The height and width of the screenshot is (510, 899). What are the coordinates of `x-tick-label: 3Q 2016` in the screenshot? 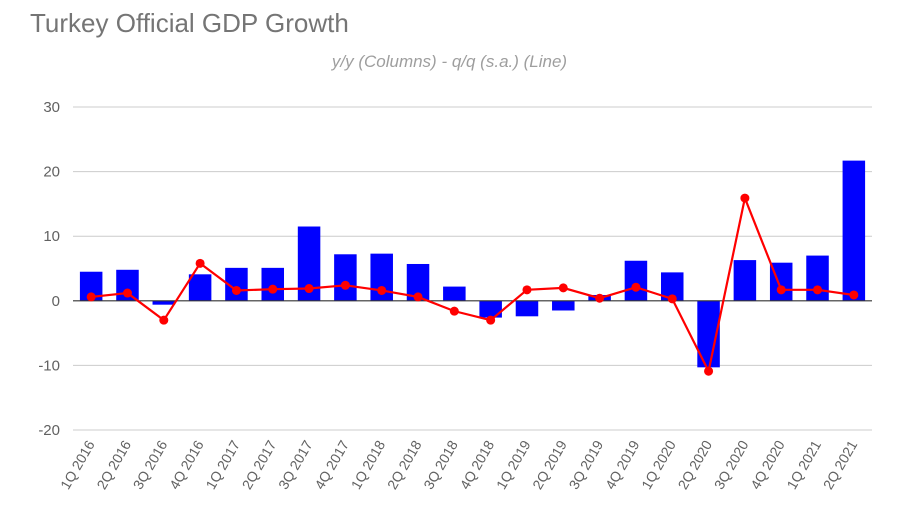 It's located at (150, 464).